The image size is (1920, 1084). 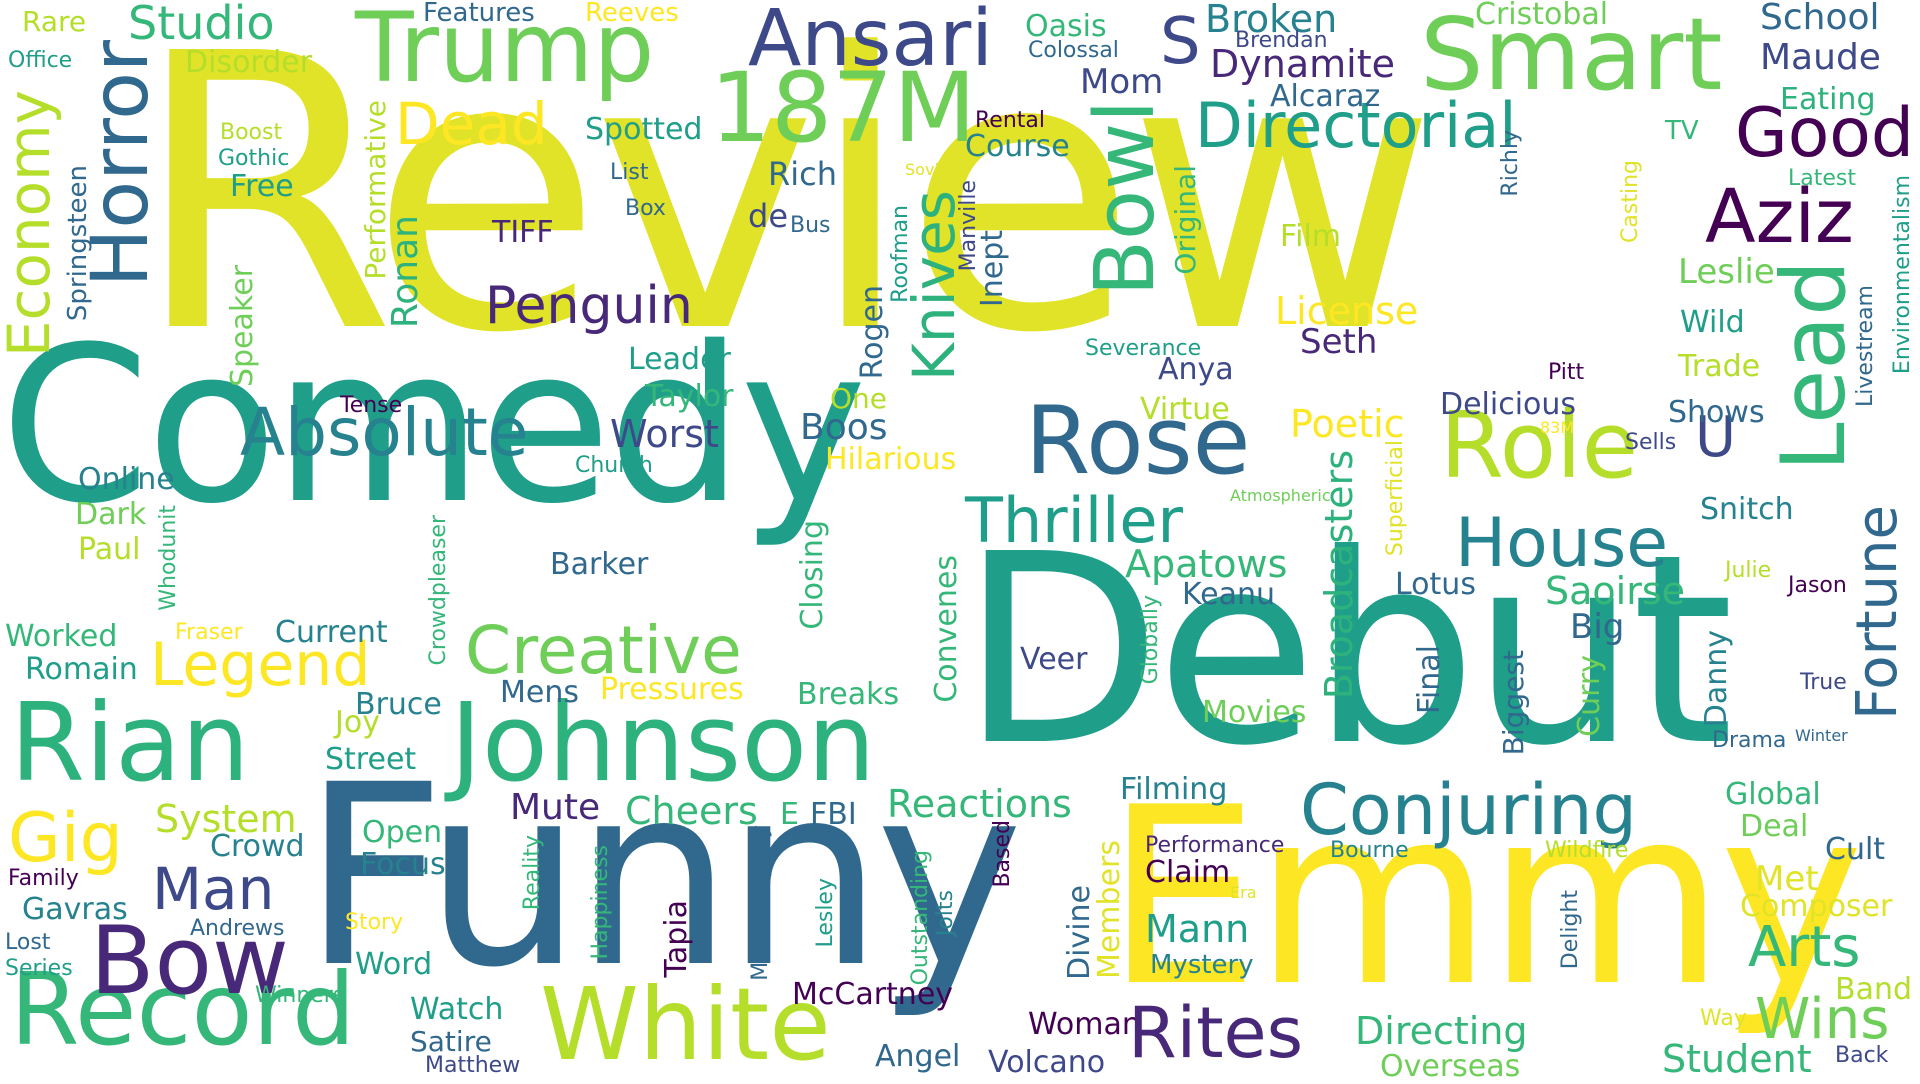 I want to click on word-ronan: Ronan, so click(x=405, y=272).